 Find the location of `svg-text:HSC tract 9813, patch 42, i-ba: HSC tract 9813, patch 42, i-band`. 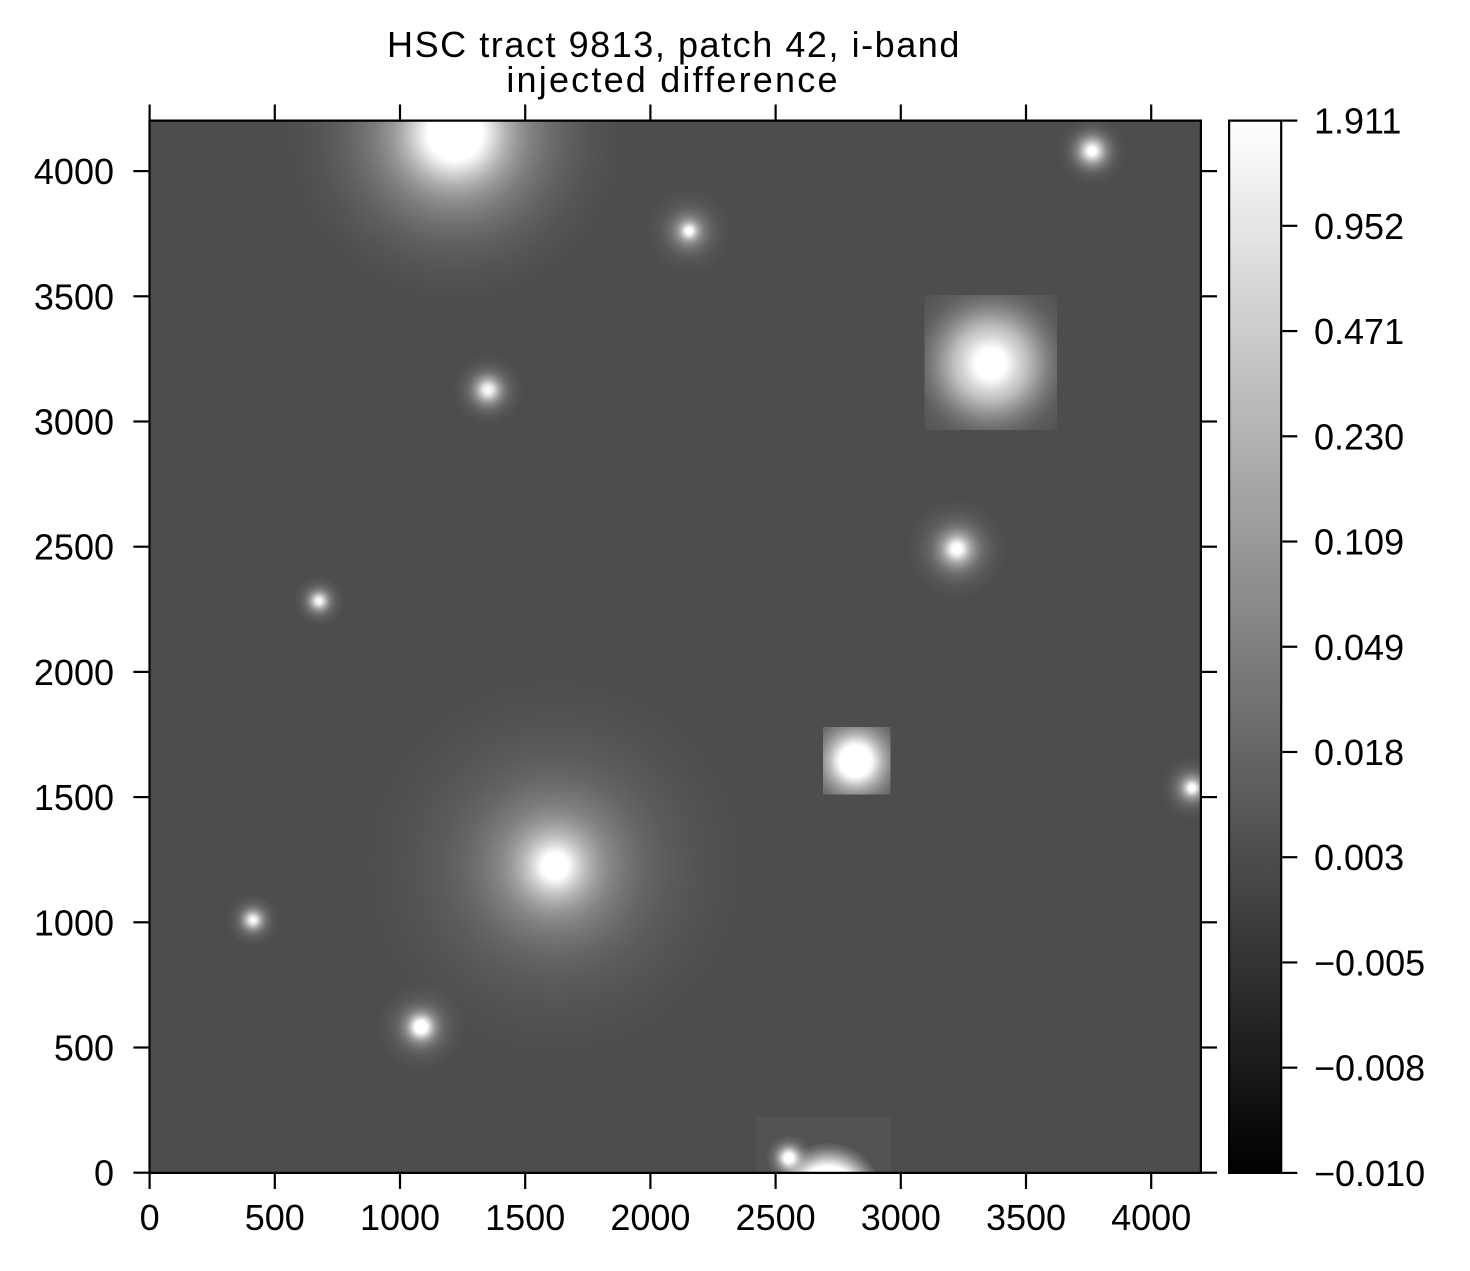

svg-text:HSC tract 9813, patch 42, i-ba: HSC tract 9813, patch 42, i-band is located at coordinates (674, 44).